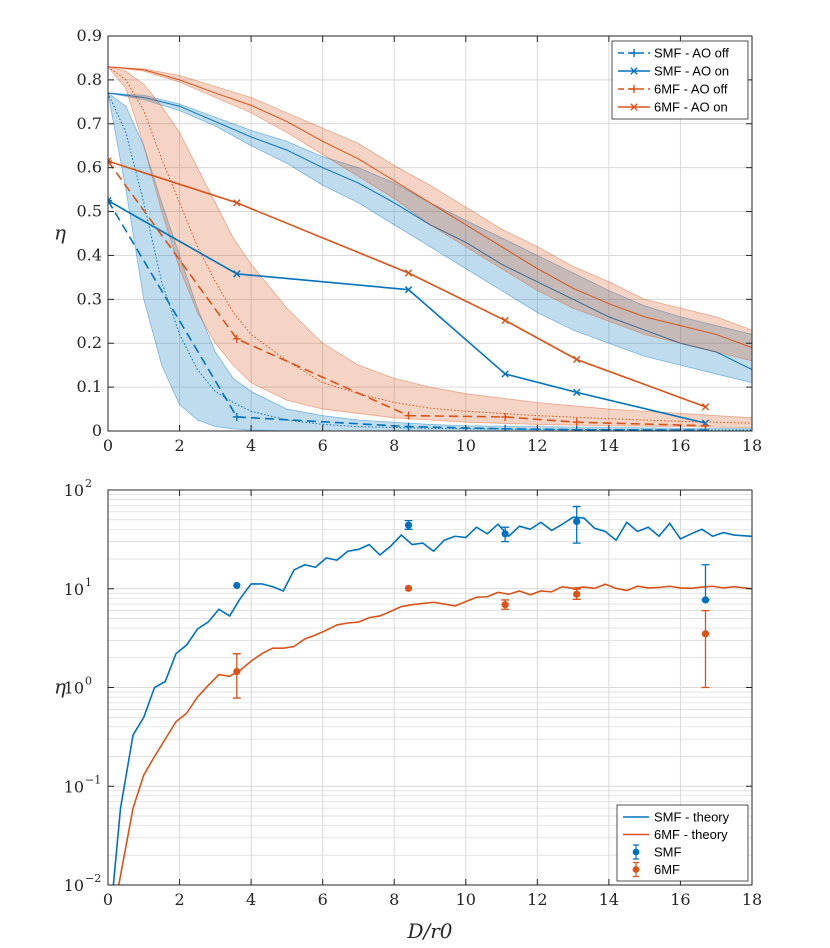  Describe the element at coordinates (89, 386) in the screenshot. I see `y-tick-label: 0.1` at that location.